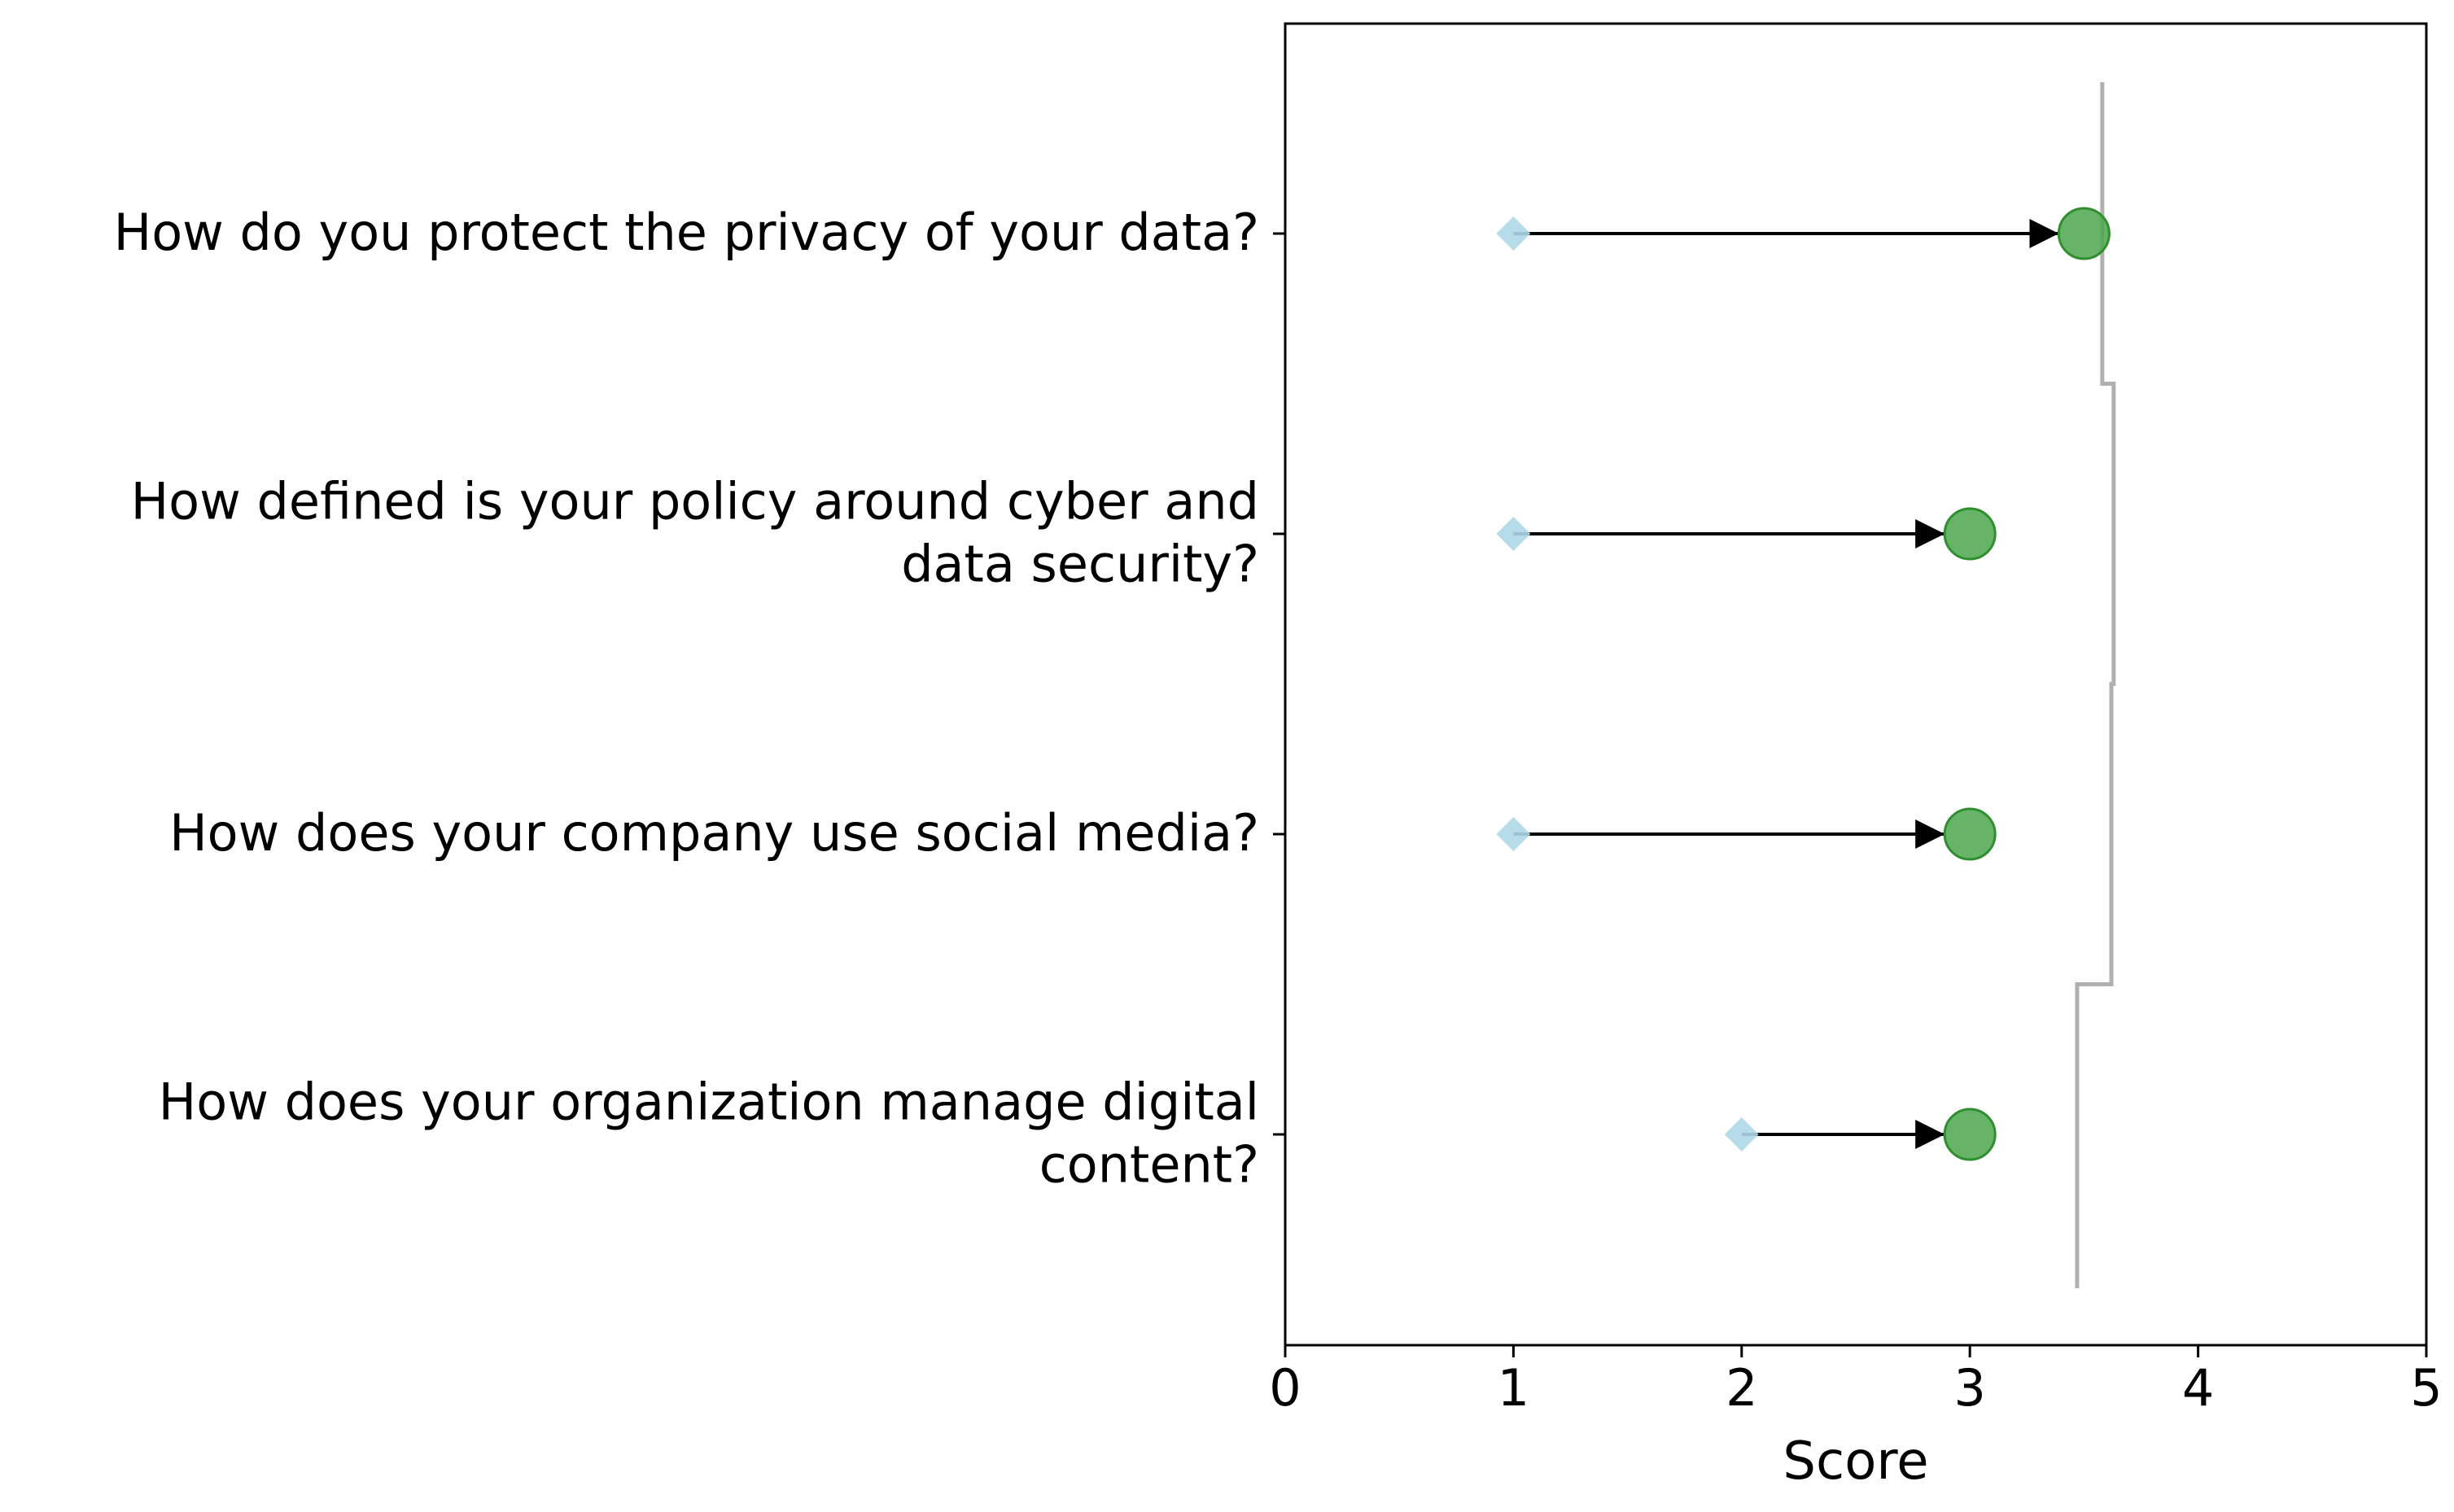 The height and width of the screenshot is (1512, 2454). What do you see at coordinates (1513, 1388) in the screenshot?
I see `x-tick-label: 1` at bounding box center [1513, 1388].